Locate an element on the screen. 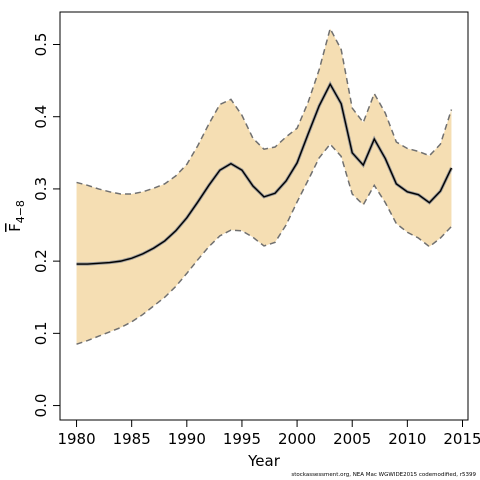 The image size is (480, 480). x-axis-title: Year is located at coordinates (264, 461).